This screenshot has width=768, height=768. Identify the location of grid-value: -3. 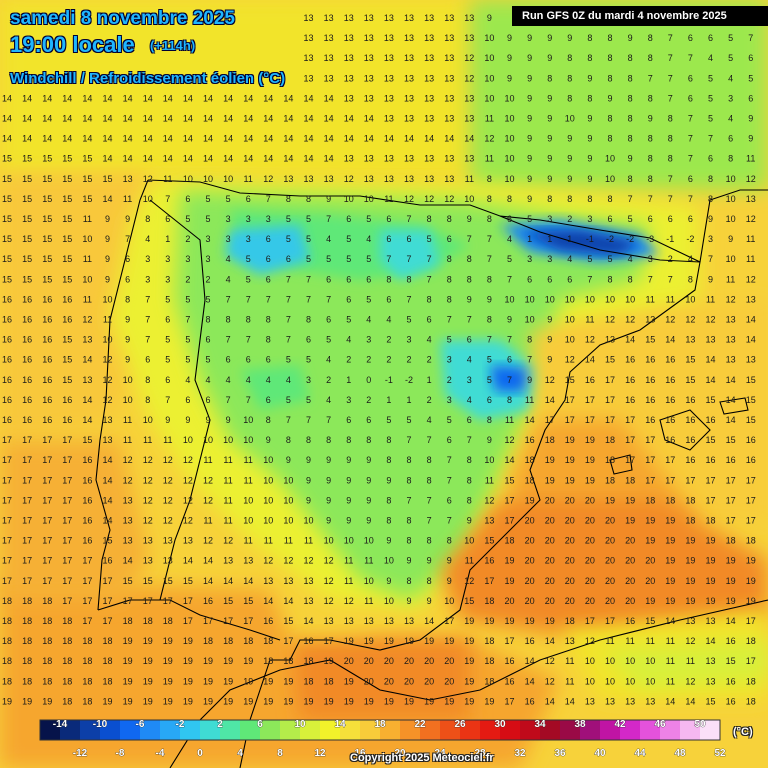
(650, 239).